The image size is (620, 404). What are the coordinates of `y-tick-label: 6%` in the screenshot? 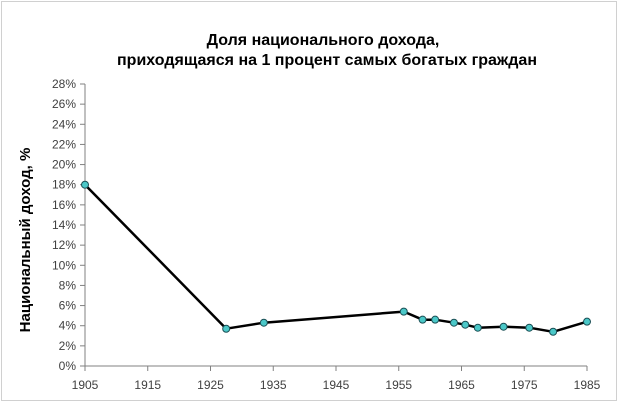 It's located at (68, 306).